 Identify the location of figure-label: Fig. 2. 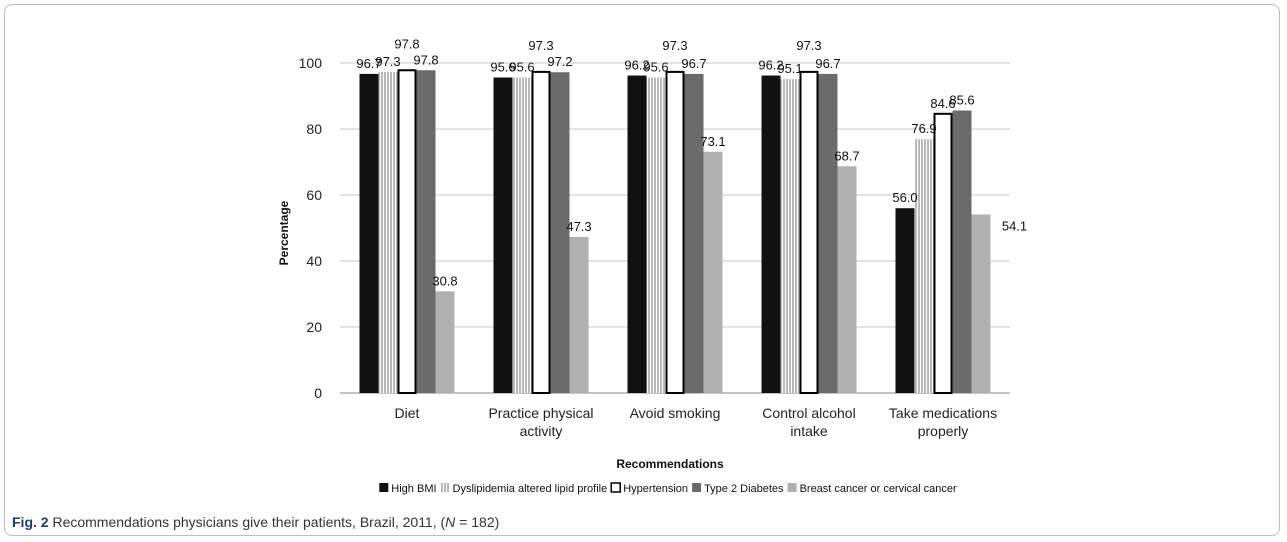
(30, 522).